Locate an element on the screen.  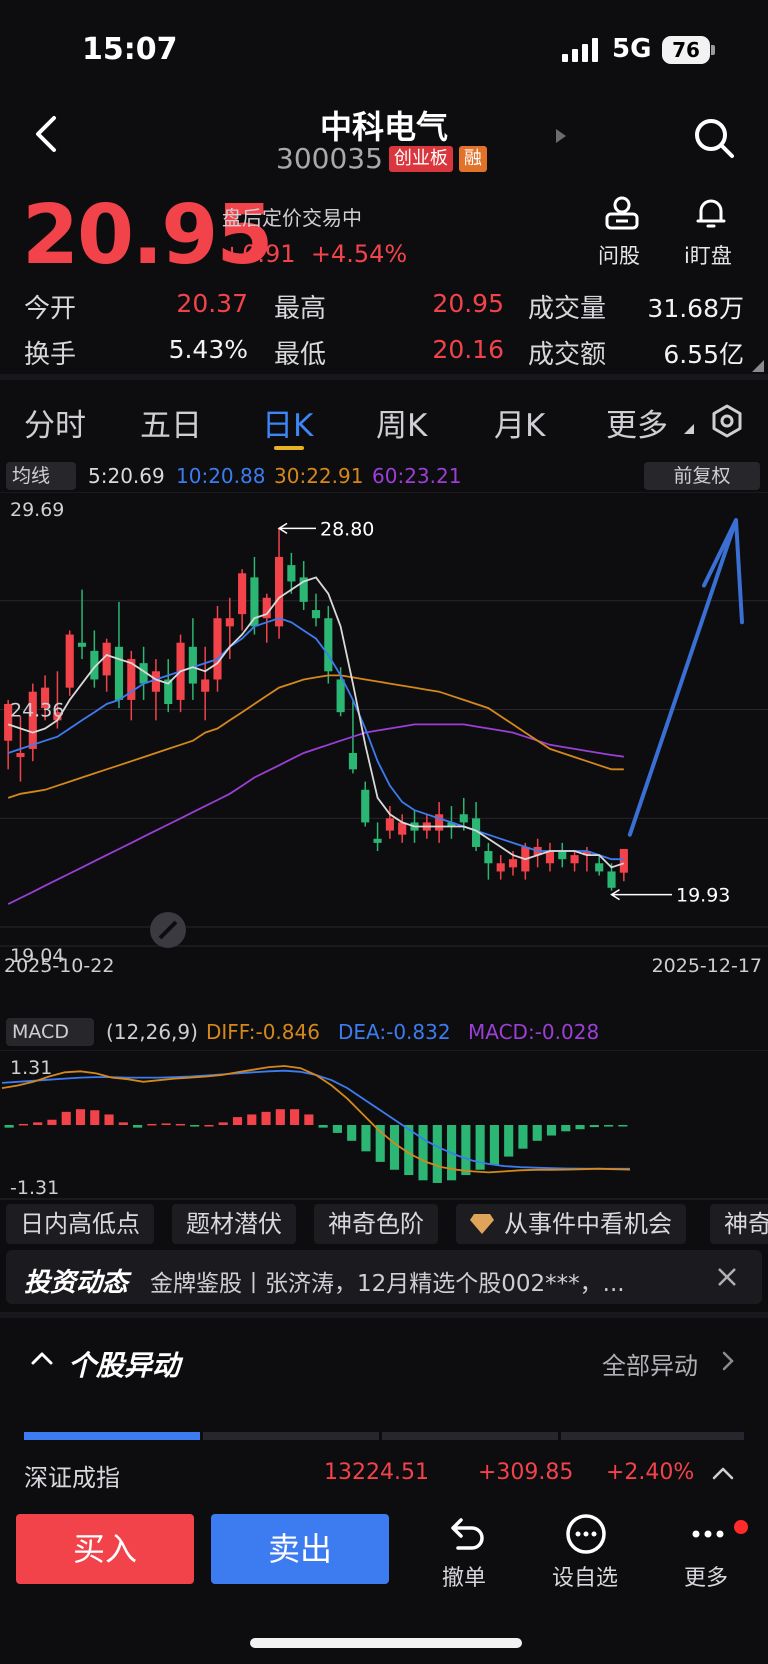
low-label: 最低 is located at coordinates (300, 355).